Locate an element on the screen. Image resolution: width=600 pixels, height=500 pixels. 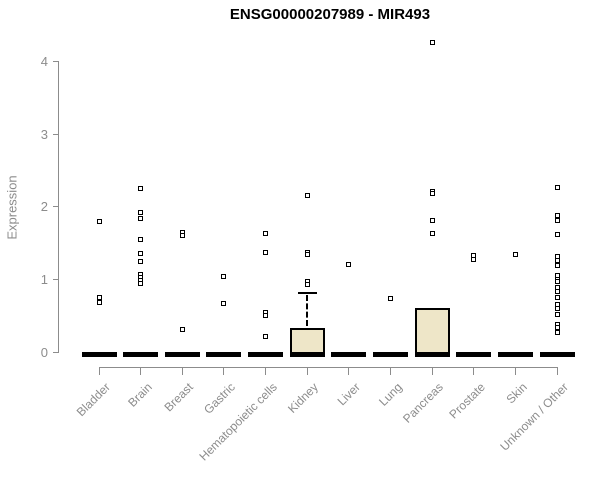
y-tick-label: 3 is located at coordinates (44, 134).